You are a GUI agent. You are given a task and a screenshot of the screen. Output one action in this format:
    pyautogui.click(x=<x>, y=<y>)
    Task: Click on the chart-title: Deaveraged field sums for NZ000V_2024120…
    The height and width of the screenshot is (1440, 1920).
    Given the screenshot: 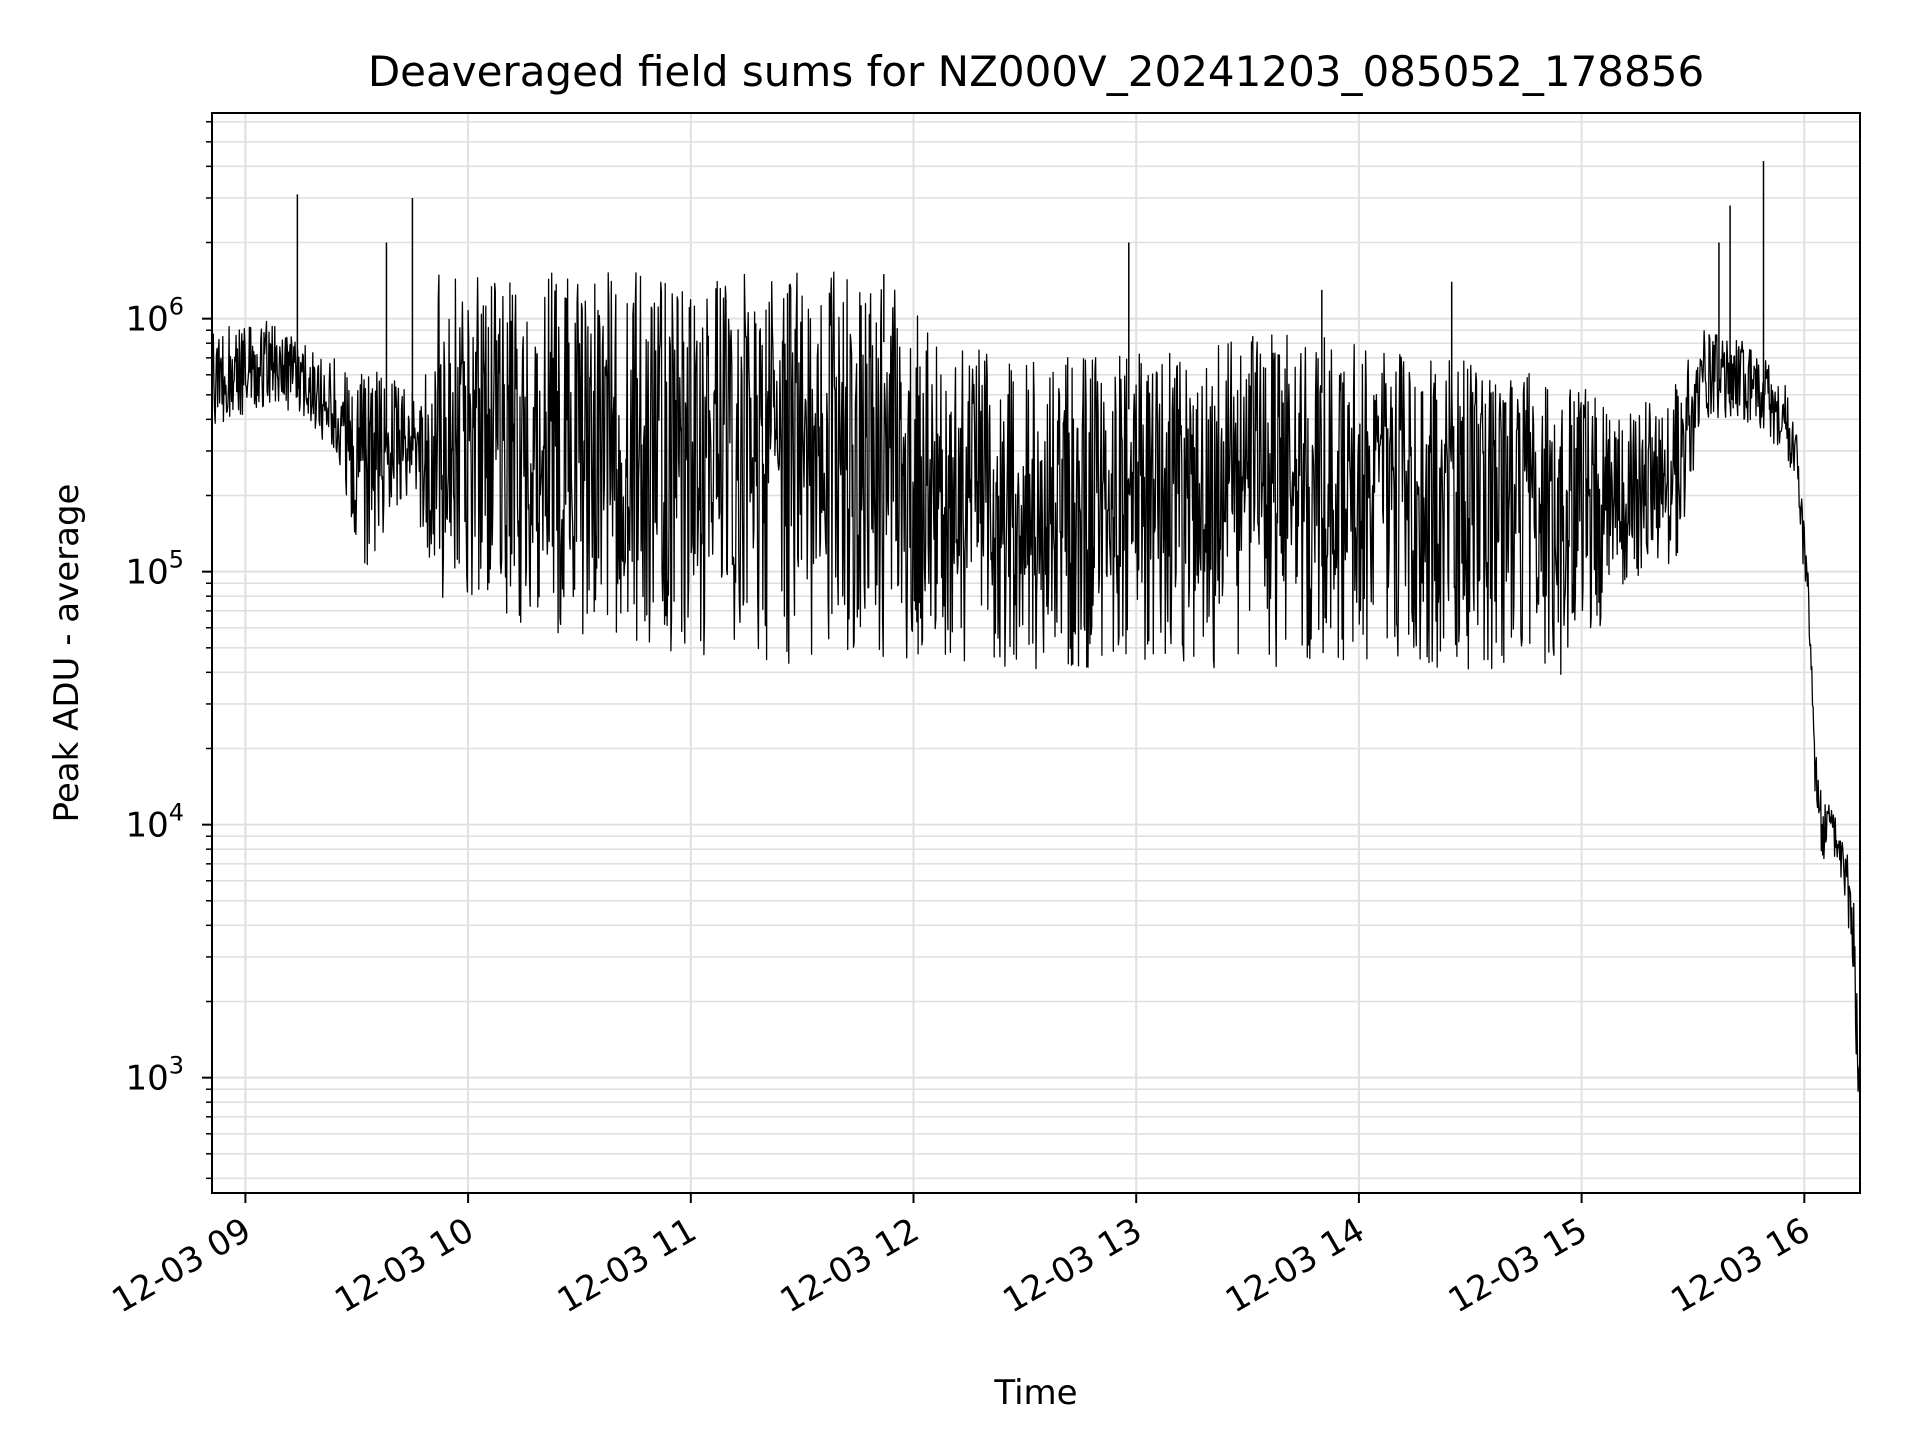 What is the action you would take?
    pyautogui.click(x=1036, y=71)
    